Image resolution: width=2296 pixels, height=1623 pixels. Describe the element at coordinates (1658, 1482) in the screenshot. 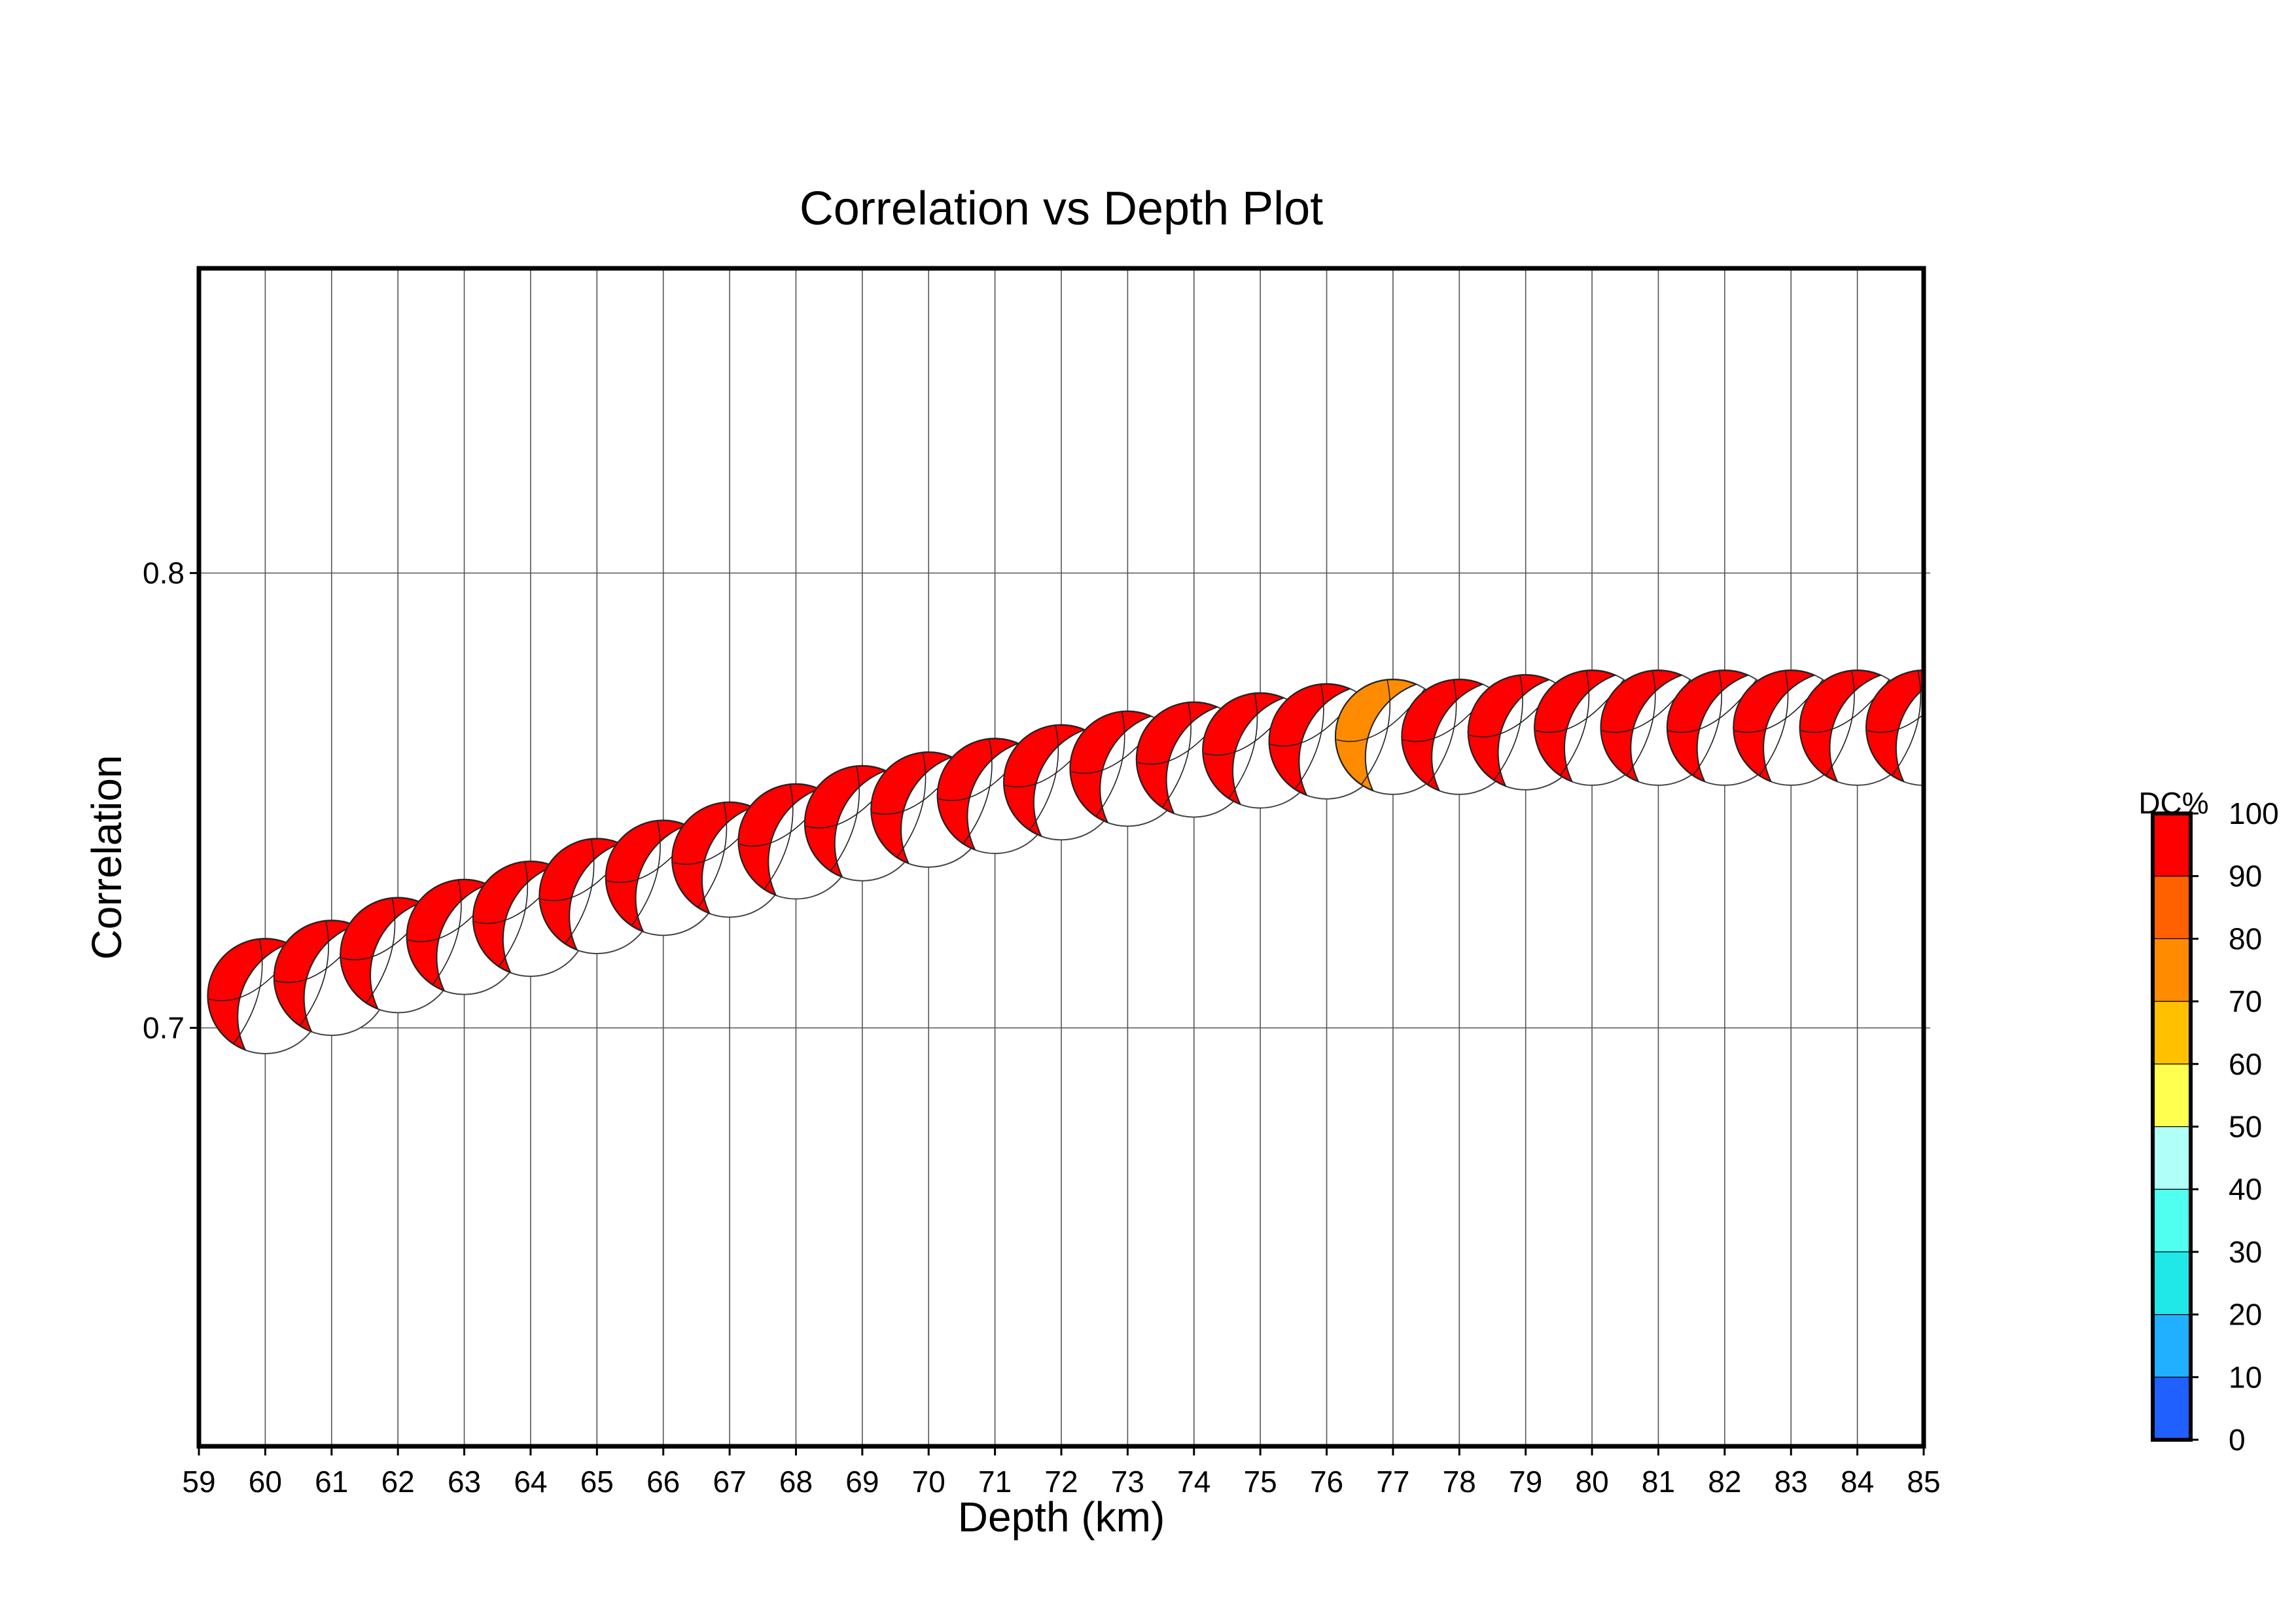

I see `x-tick-label: 81` at that location.